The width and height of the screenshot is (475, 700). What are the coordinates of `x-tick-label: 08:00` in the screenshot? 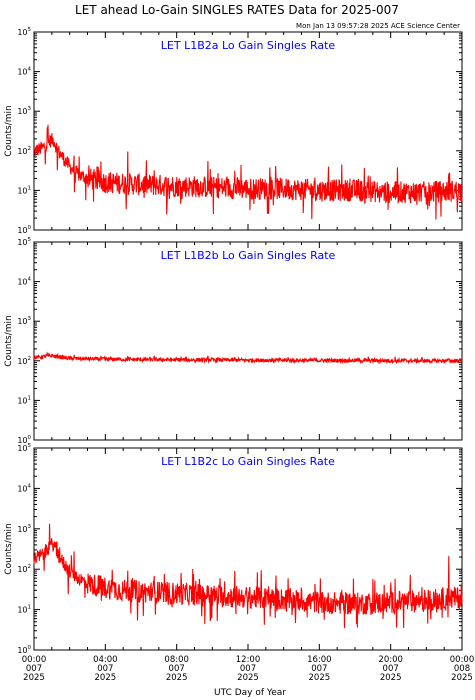 It's located at (176, 660).